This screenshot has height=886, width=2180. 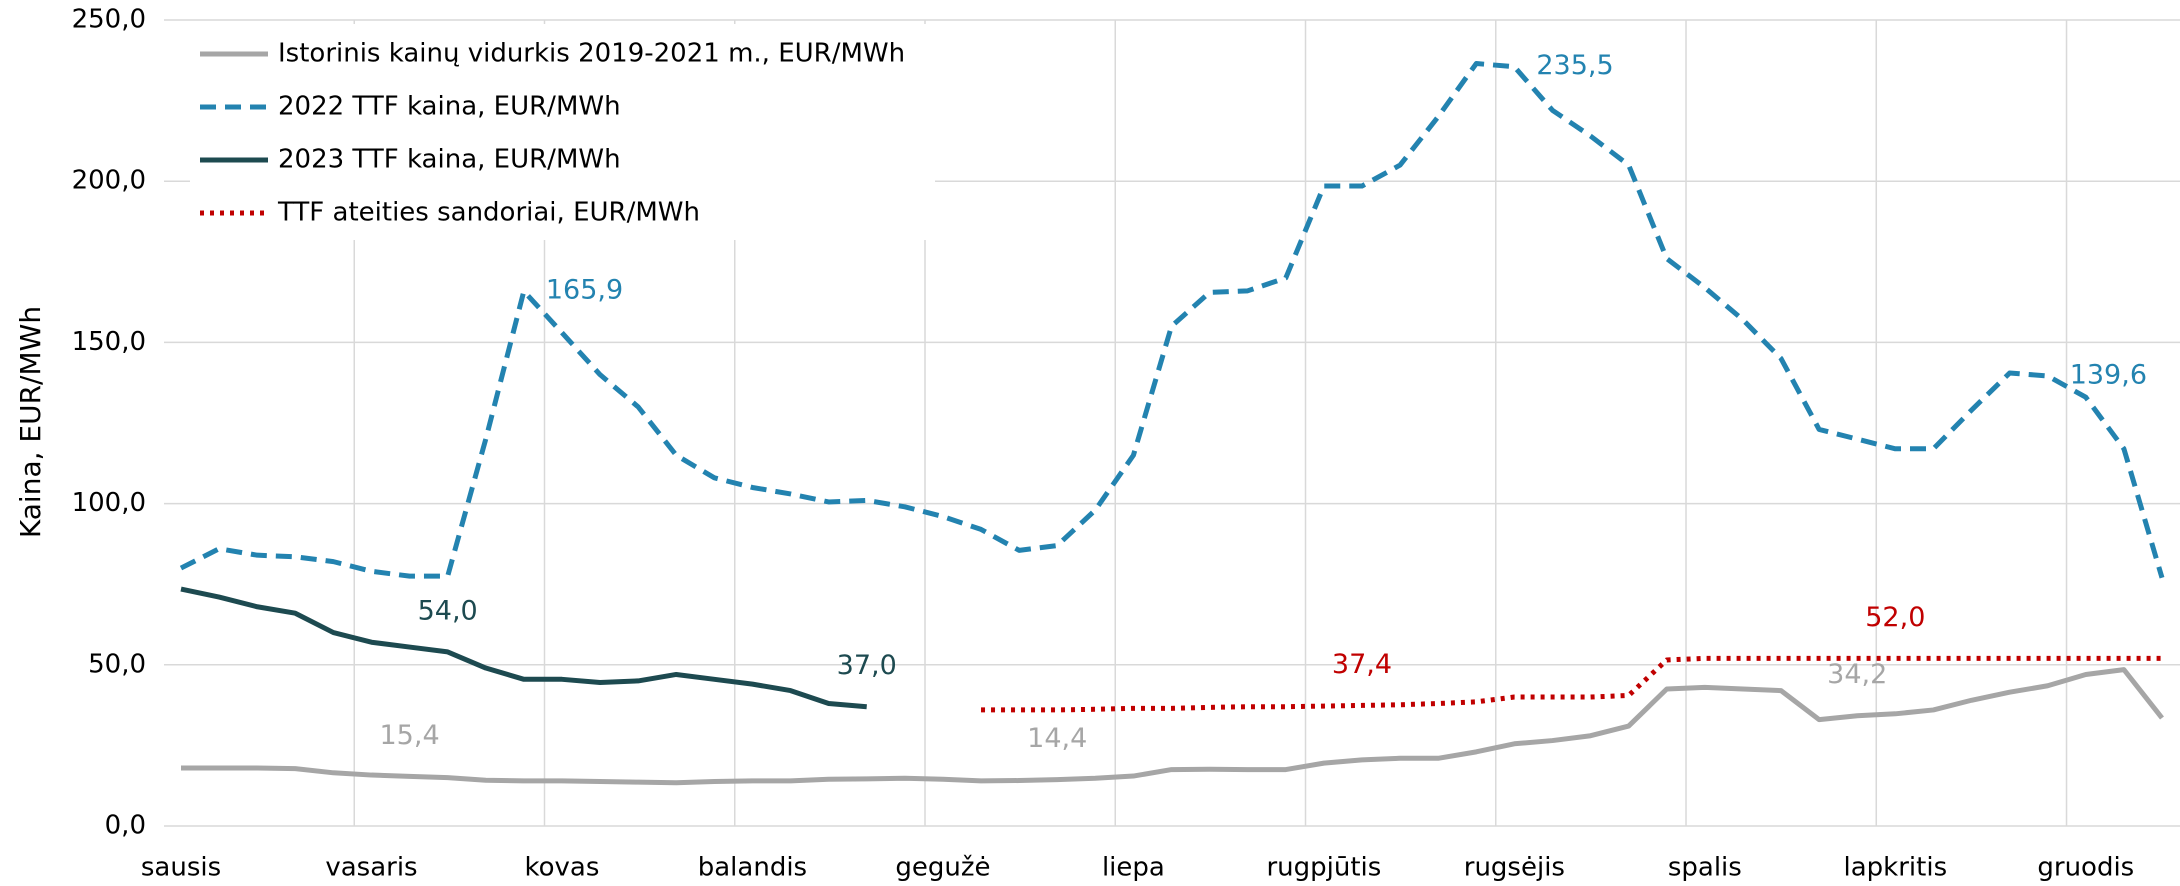 I want to click on x-tick-label: gegužė, so click(x=942, y=868).